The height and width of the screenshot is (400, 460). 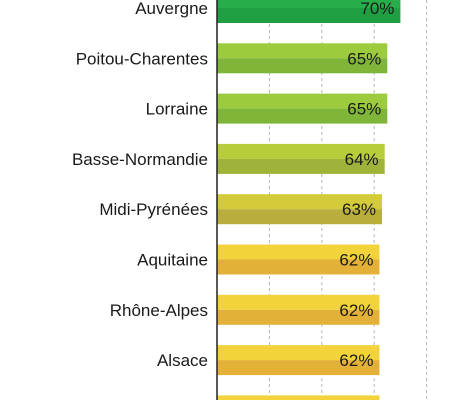 What do you see at coordinates (159, 310) in the screenshot?
I see `category-label: Rhône-Alpes` at bounding box center [159, 310].